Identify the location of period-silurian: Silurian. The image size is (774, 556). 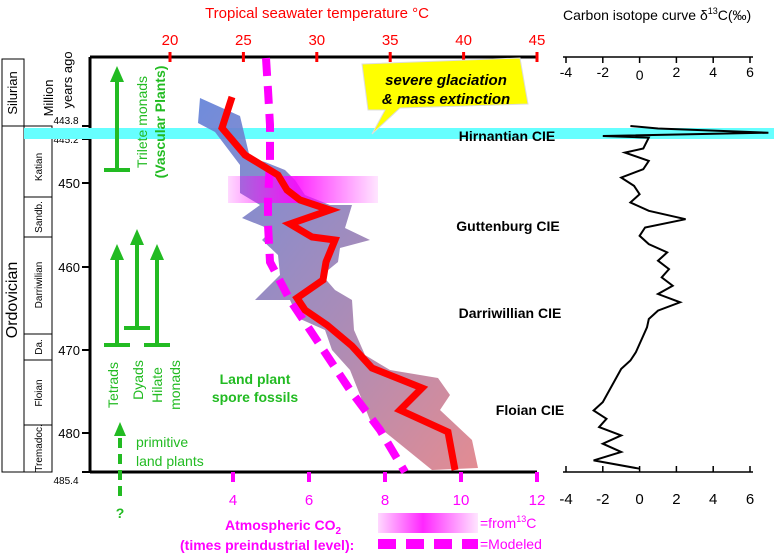
(12, 92).